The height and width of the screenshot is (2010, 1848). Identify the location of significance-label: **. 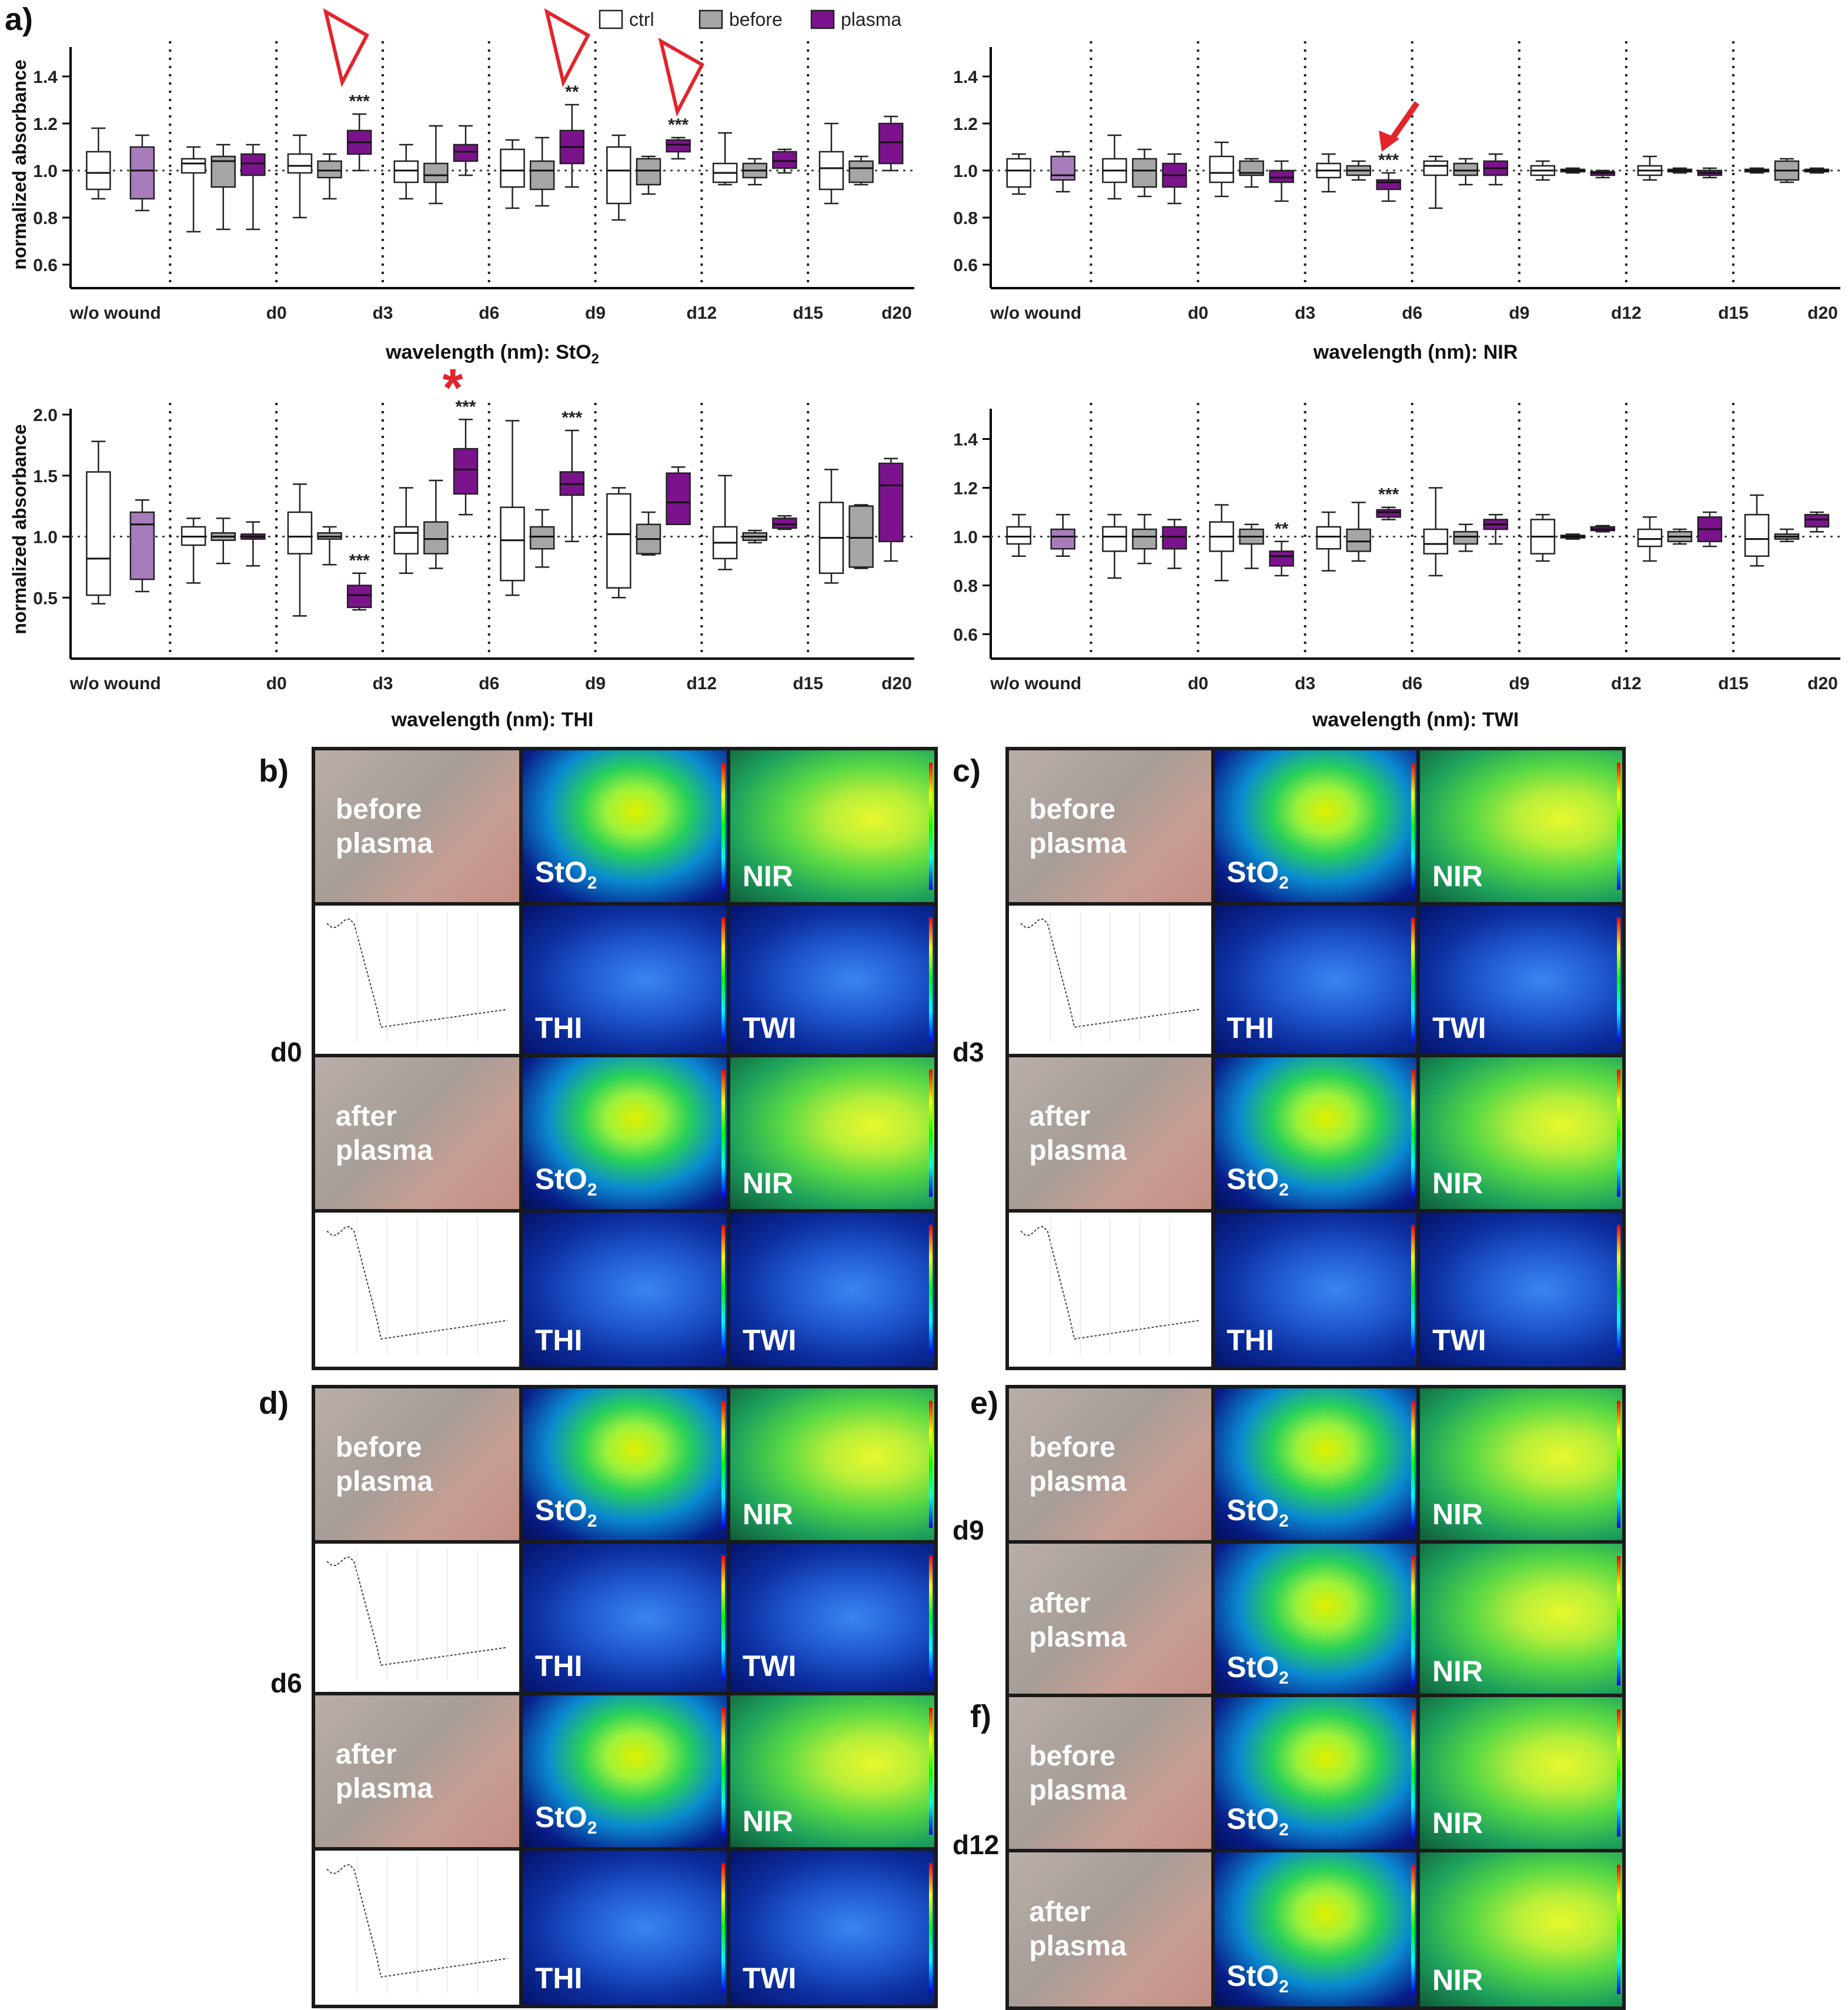
(1282, 529).